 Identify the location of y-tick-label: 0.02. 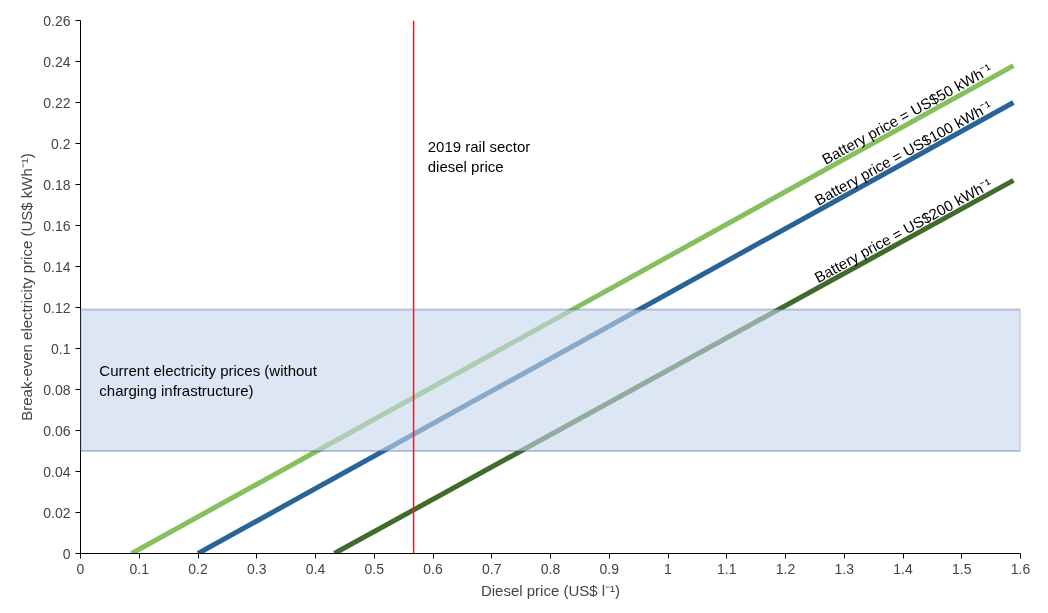
(57, 512).